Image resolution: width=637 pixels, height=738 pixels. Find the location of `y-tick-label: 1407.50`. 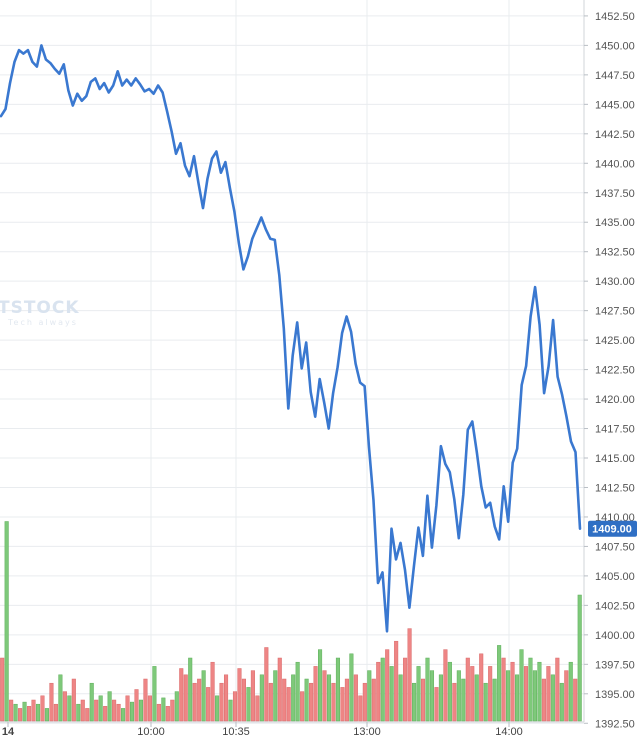

y-tick-label: 1407.50 is located at coordinates (615, 547).